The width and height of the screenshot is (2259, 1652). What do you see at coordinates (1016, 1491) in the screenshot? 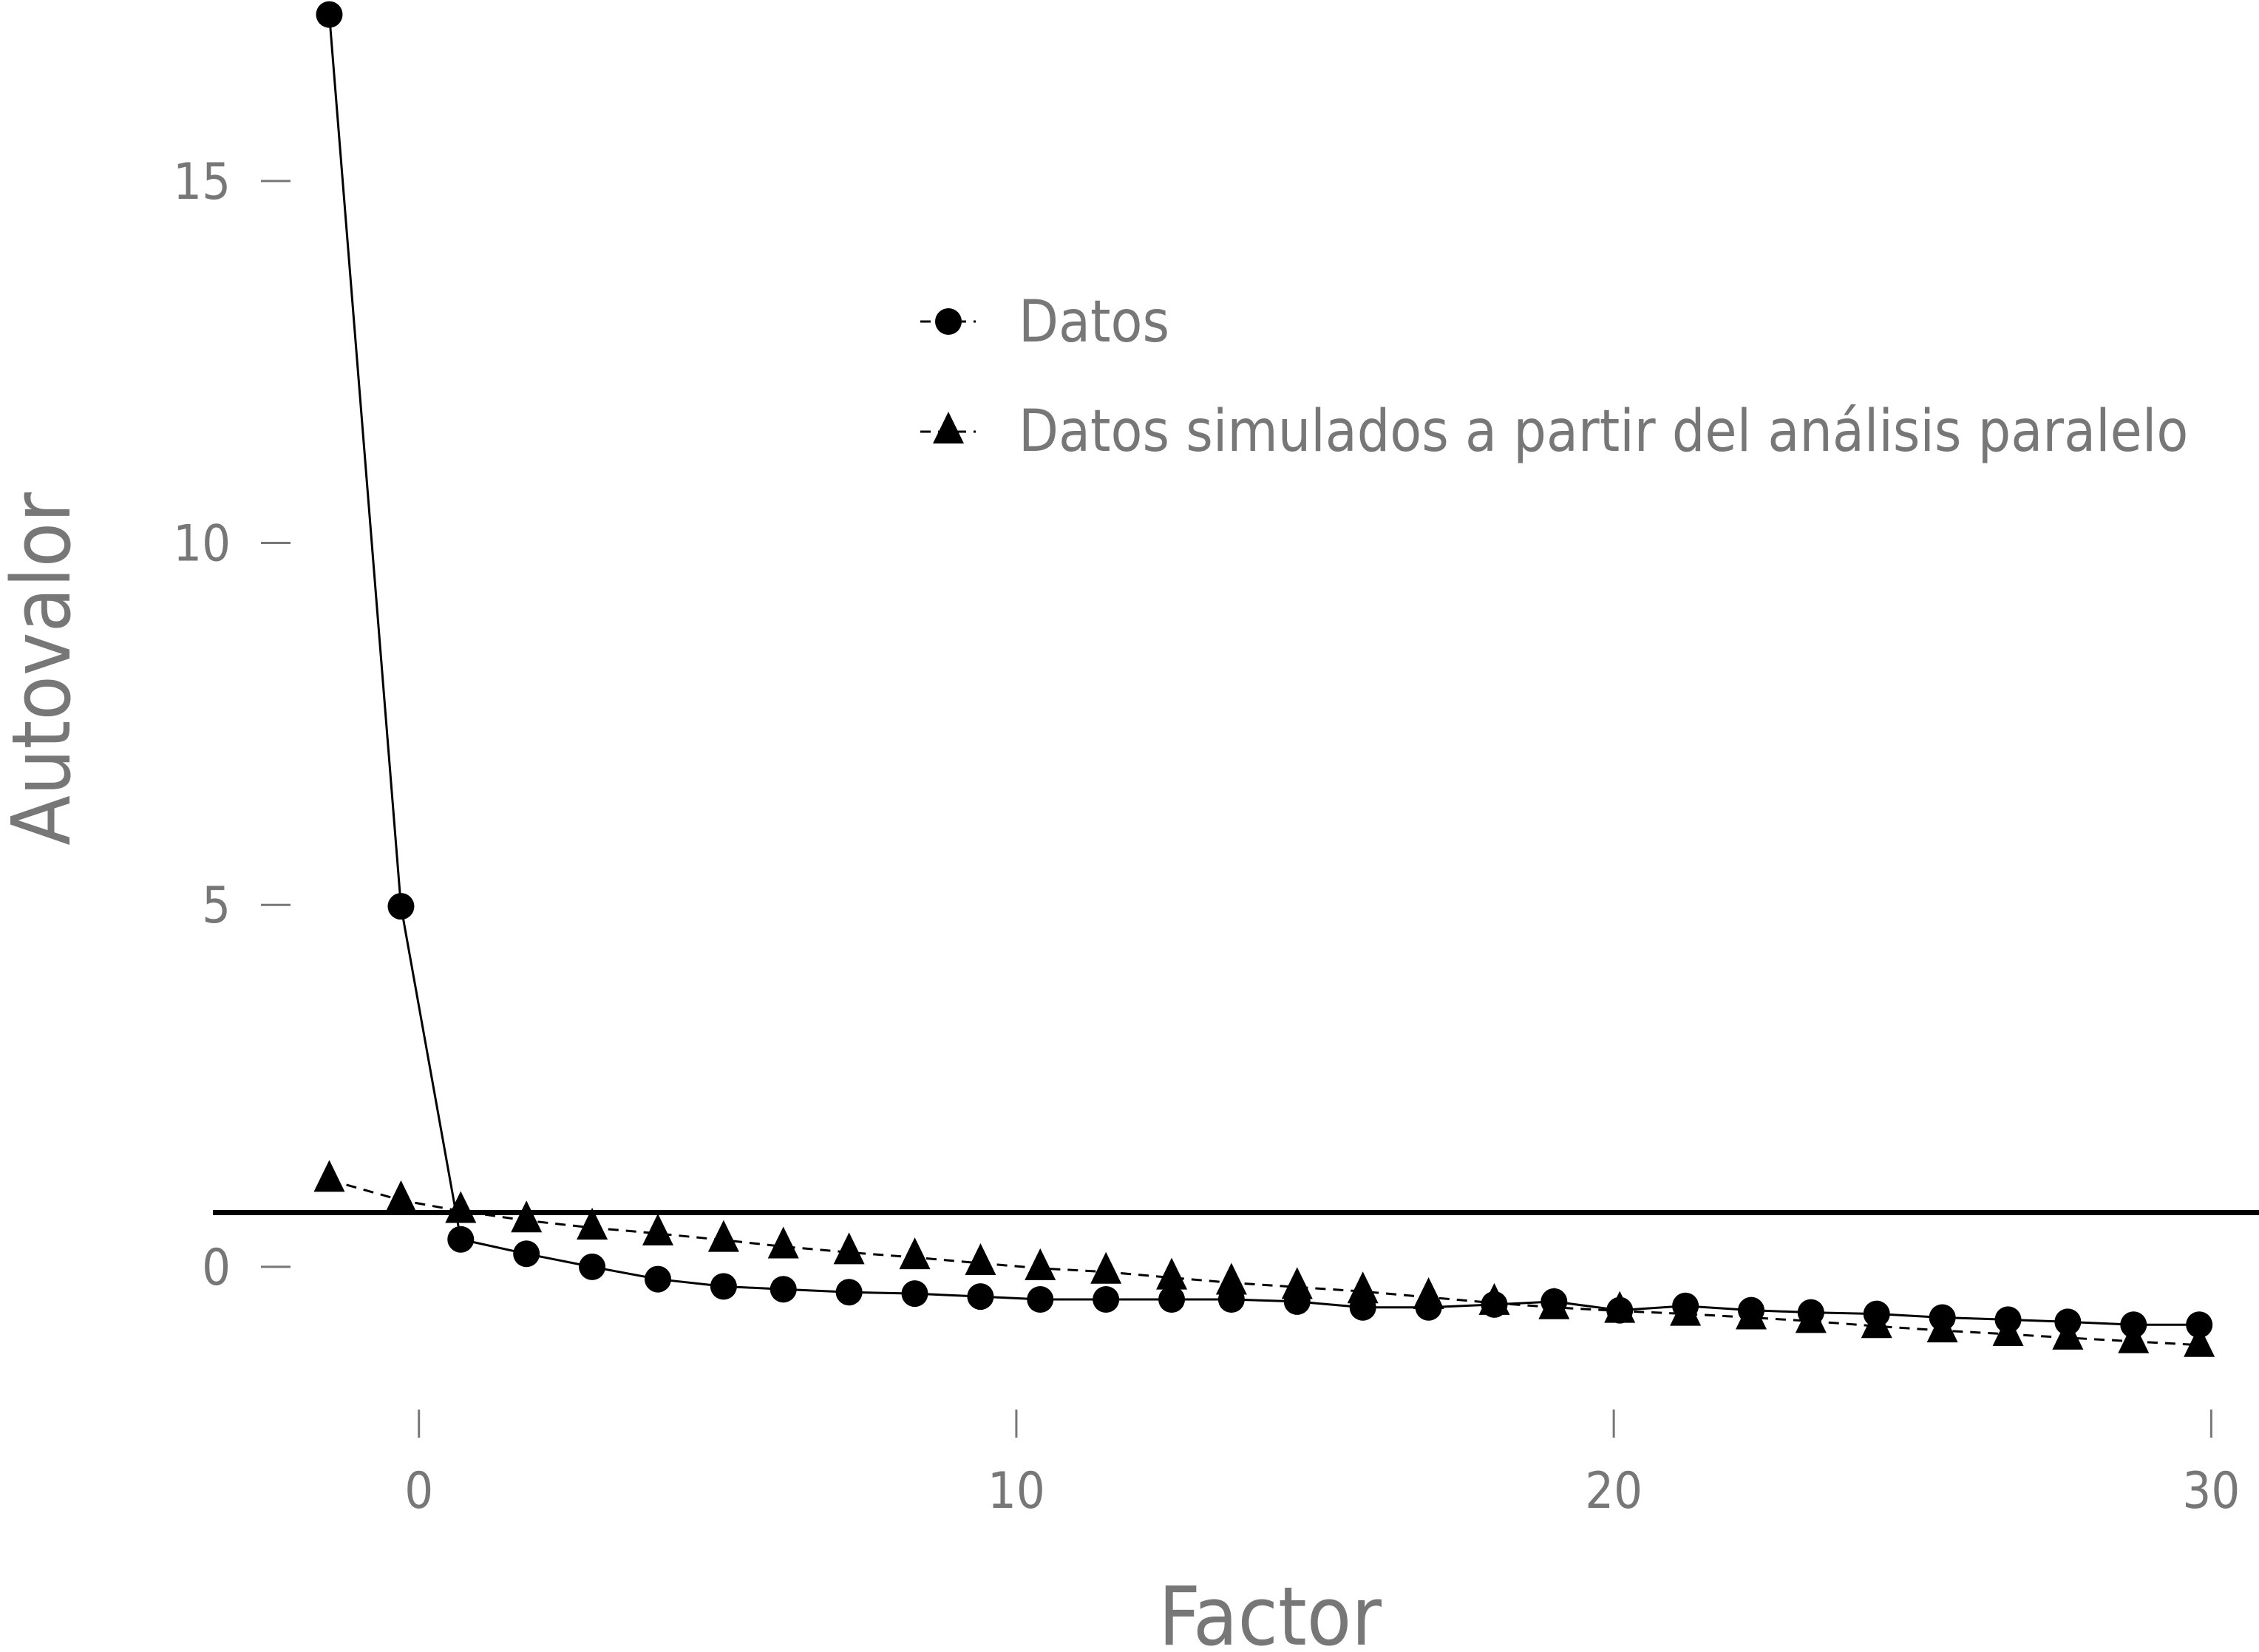
I see `x-tick-label: 10` at bounding box center [1016, 1491].